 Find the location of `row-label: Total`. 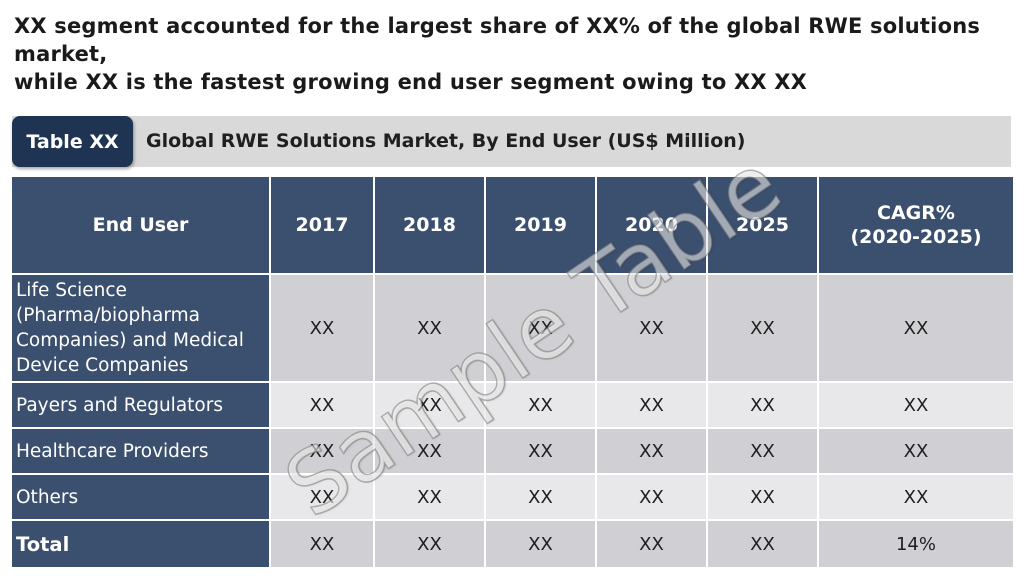

row-label: Total is located at coordinates (141, 545).